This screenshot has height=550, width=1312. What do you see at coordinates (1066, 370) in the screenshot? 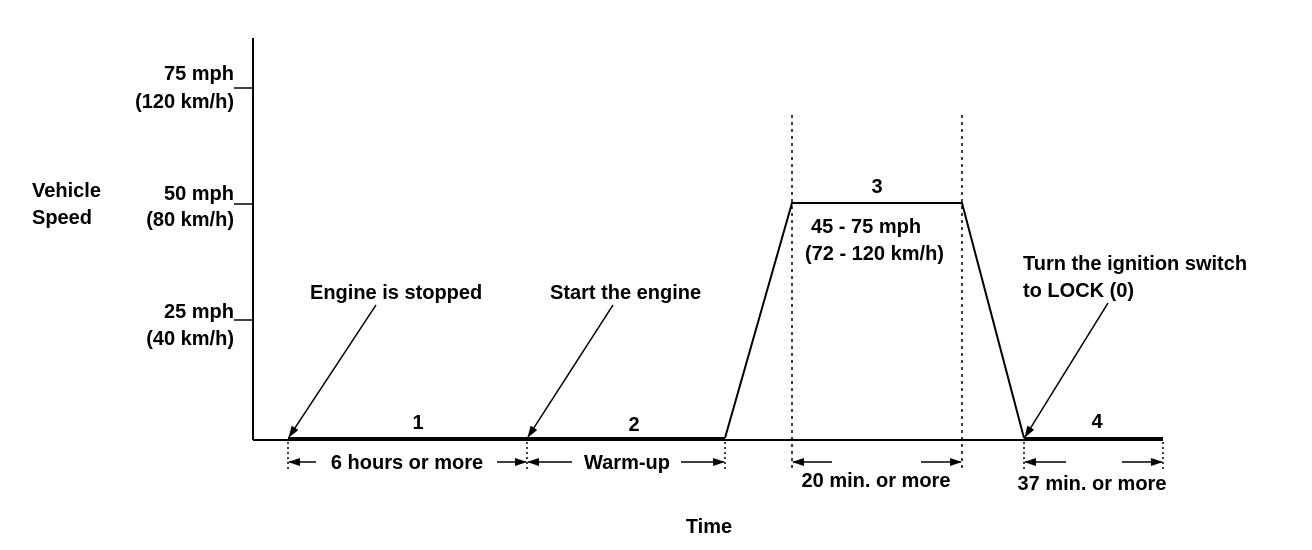
I see `arrow-ignition` at bounding box center [1066, 370].